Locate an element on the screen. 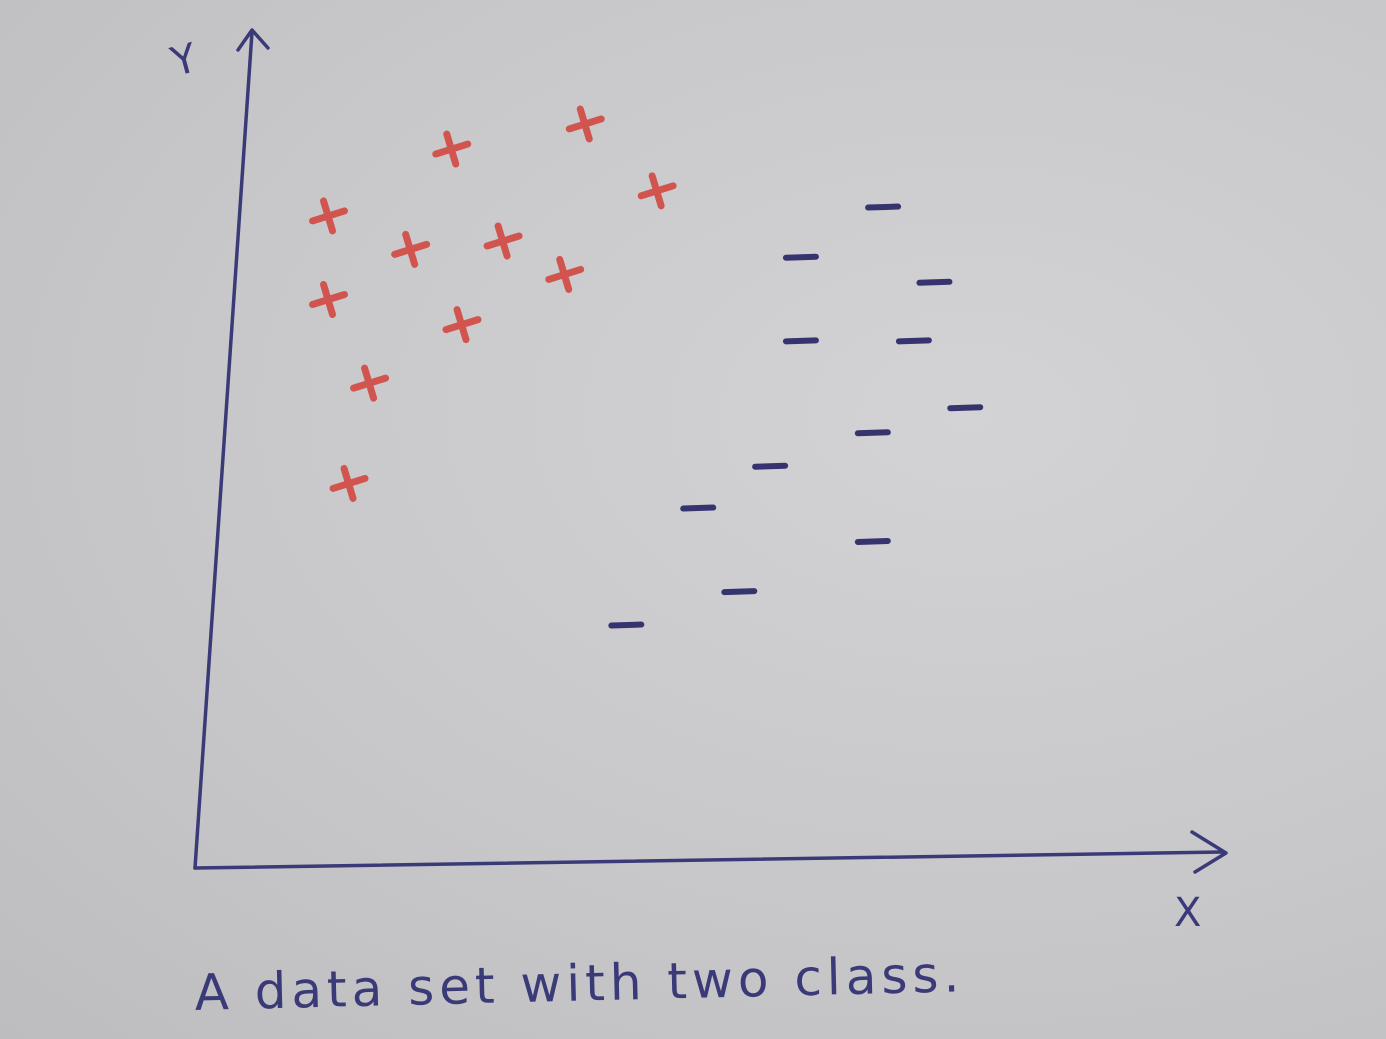  y-axis-arrowhead is located at coordinates (253, 40).